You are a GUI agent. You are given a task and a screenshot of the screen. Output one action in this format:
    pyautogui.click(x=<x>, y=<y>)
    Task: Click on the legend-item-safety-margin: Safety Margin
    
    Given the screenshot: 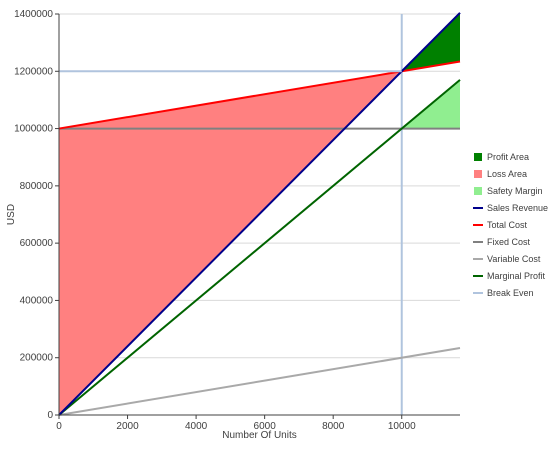 What is the action you would take?
    pyautogui.click(x=508, y=191)
    